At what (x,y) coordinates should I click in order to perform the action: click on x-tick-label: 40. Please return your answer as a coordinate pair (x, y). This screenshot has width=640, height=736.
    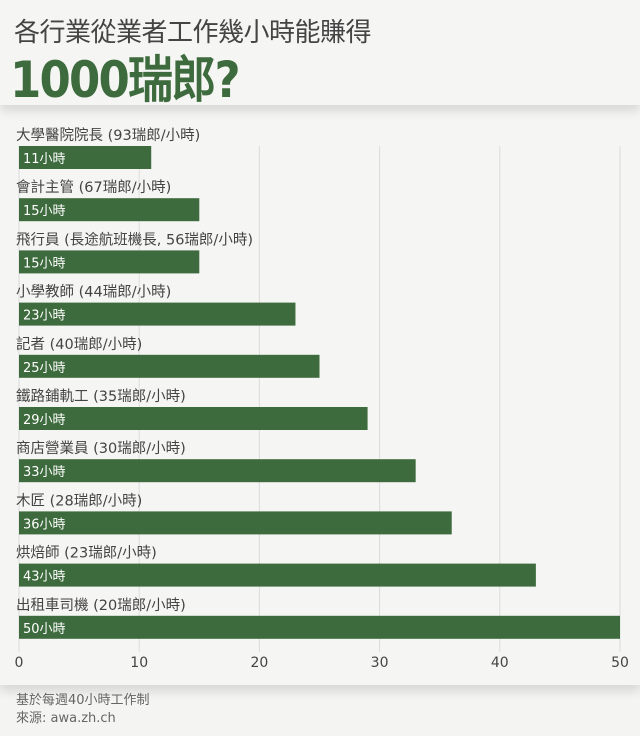
    Looking at the image, I should click on (500, 663).